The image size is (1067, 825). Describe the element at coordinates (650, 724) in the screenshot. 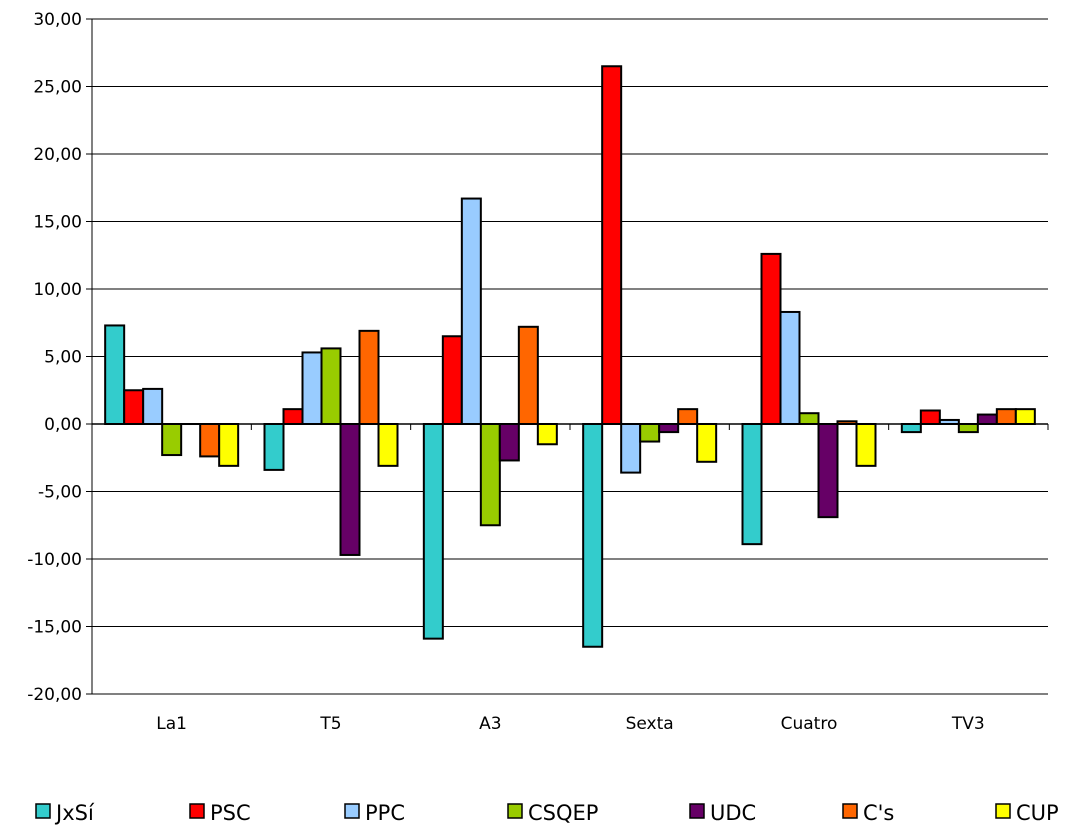

I see `x-category-label: Sexta` at that location.